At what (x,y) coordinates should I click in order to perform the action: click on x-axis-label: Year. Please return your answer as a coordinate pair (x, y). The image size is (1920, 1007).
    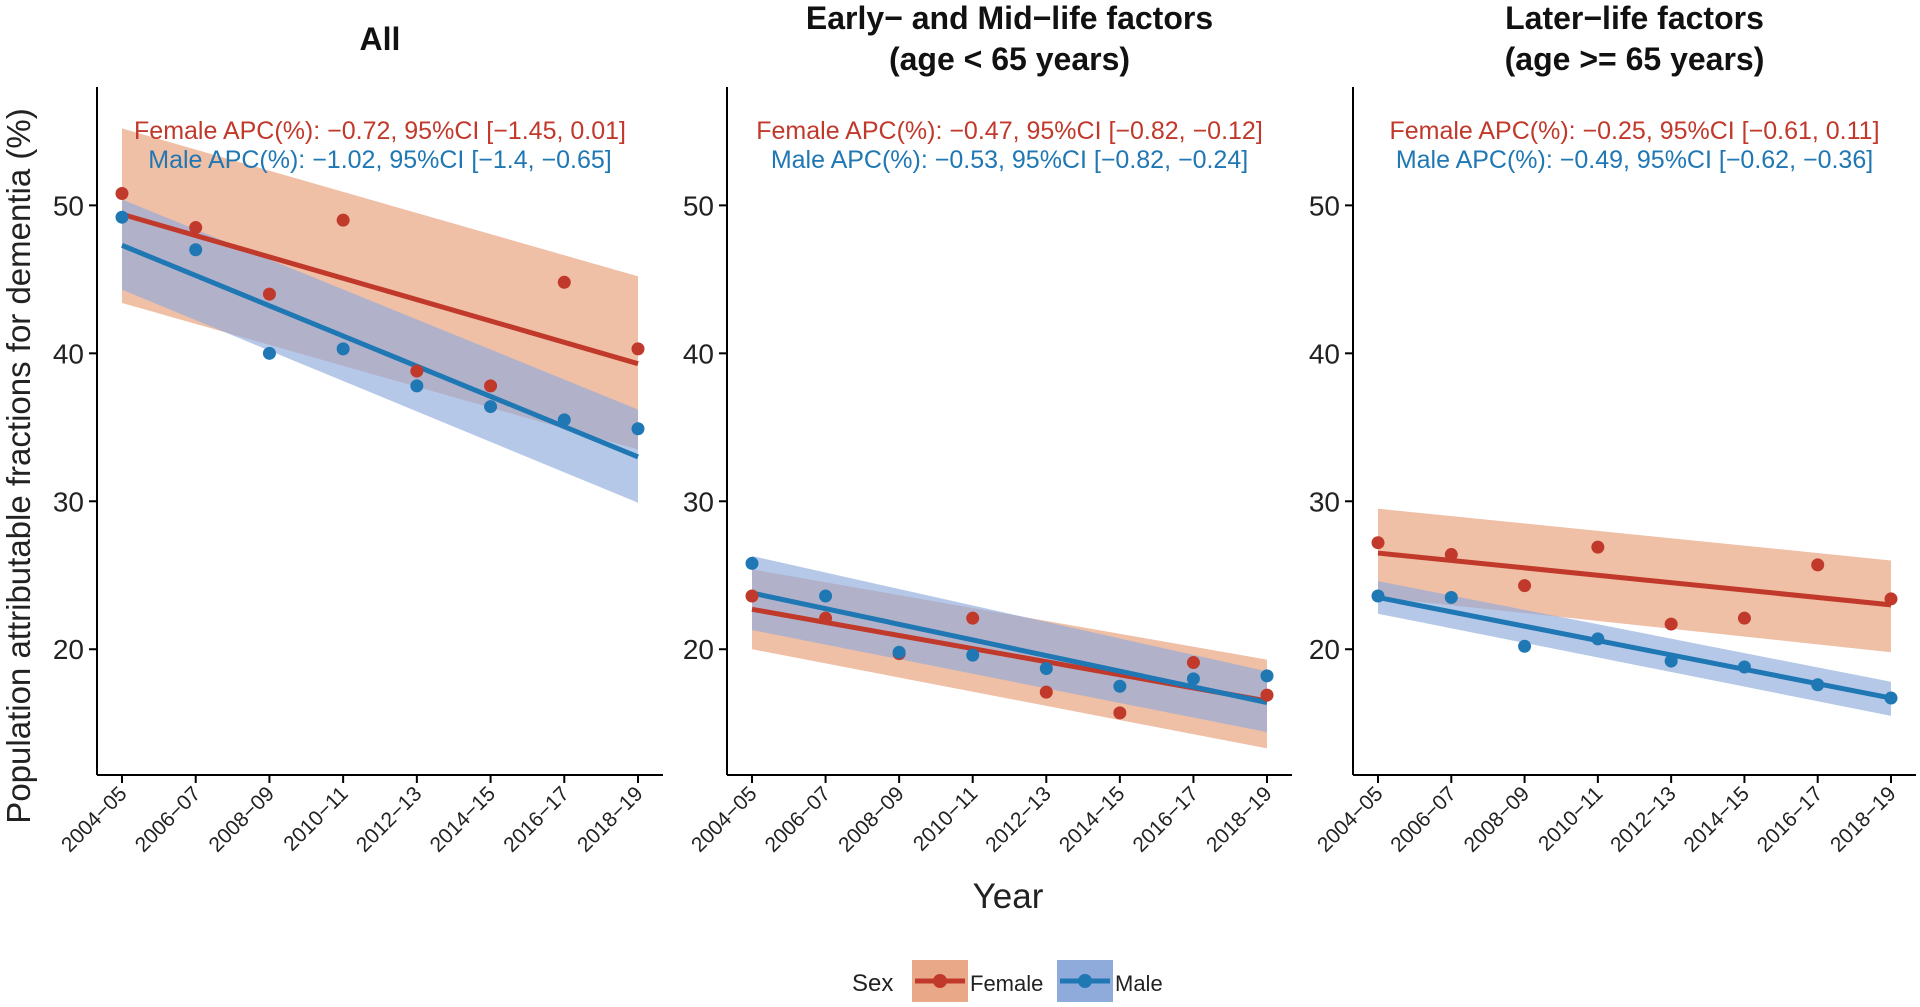
    Looking at the image, I should click on (1008, 896).